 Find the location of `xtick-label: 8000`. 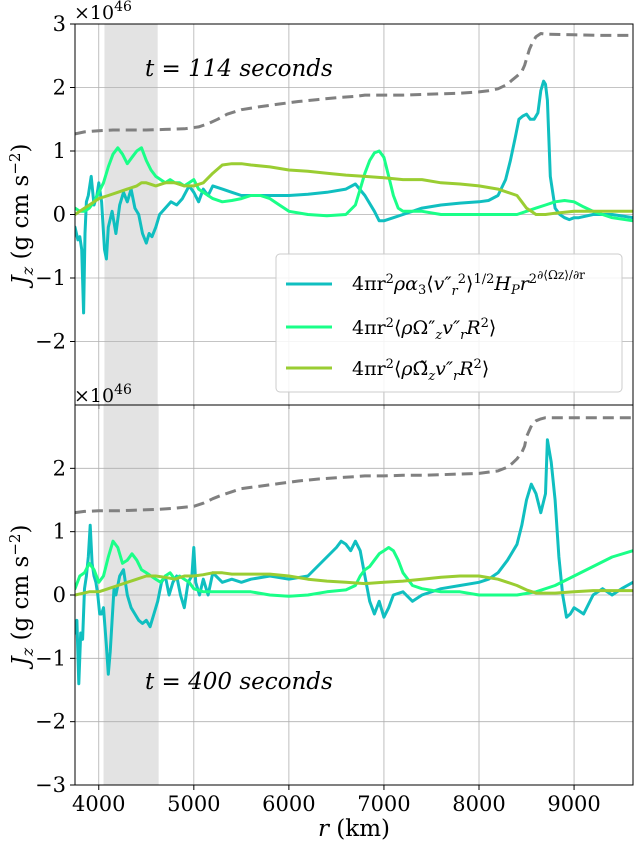

xtick-label: 8000 is located at coordinates (478, 804).